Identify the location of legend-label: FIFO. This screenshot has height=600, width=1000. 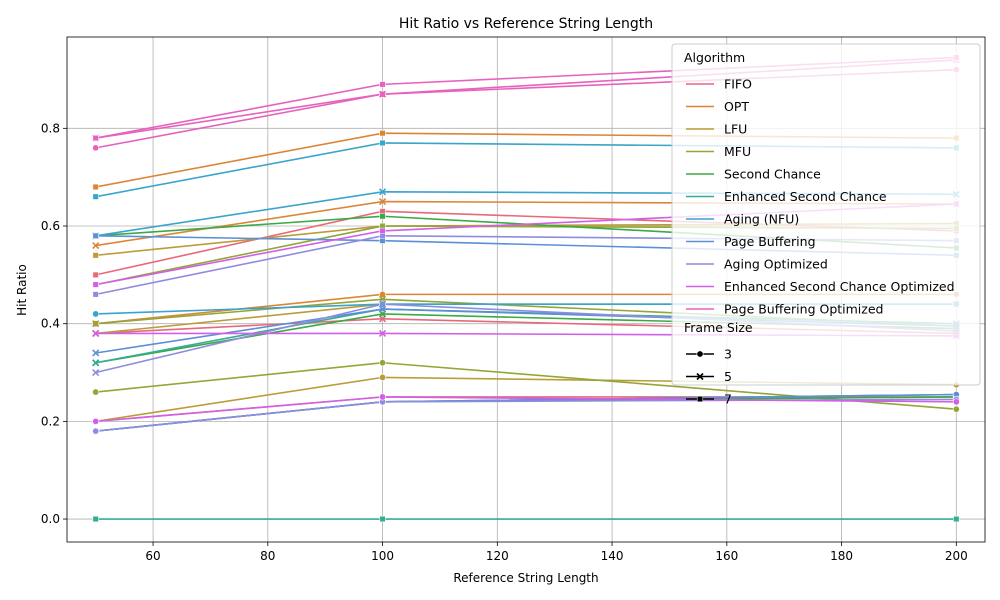
(738, 84).